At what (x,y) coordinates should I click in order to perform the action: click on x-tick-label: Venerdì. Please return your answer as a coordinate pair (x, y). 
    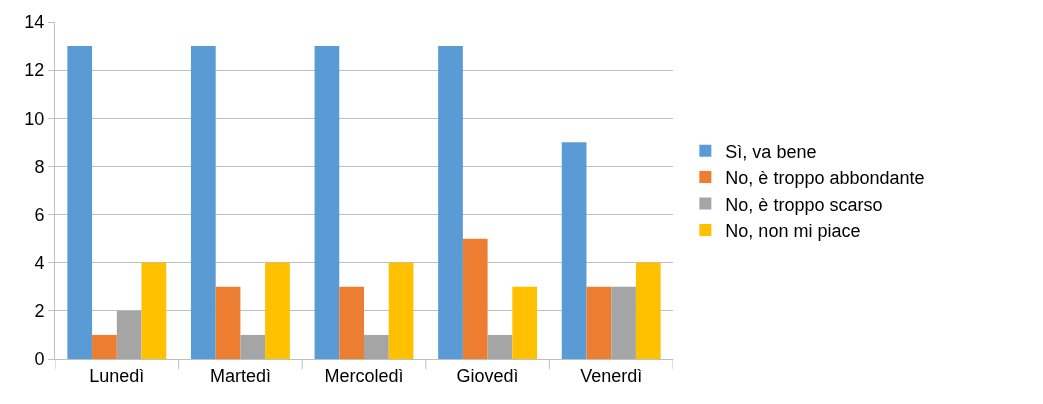
    Looking at the image, I should click on (611, 375).